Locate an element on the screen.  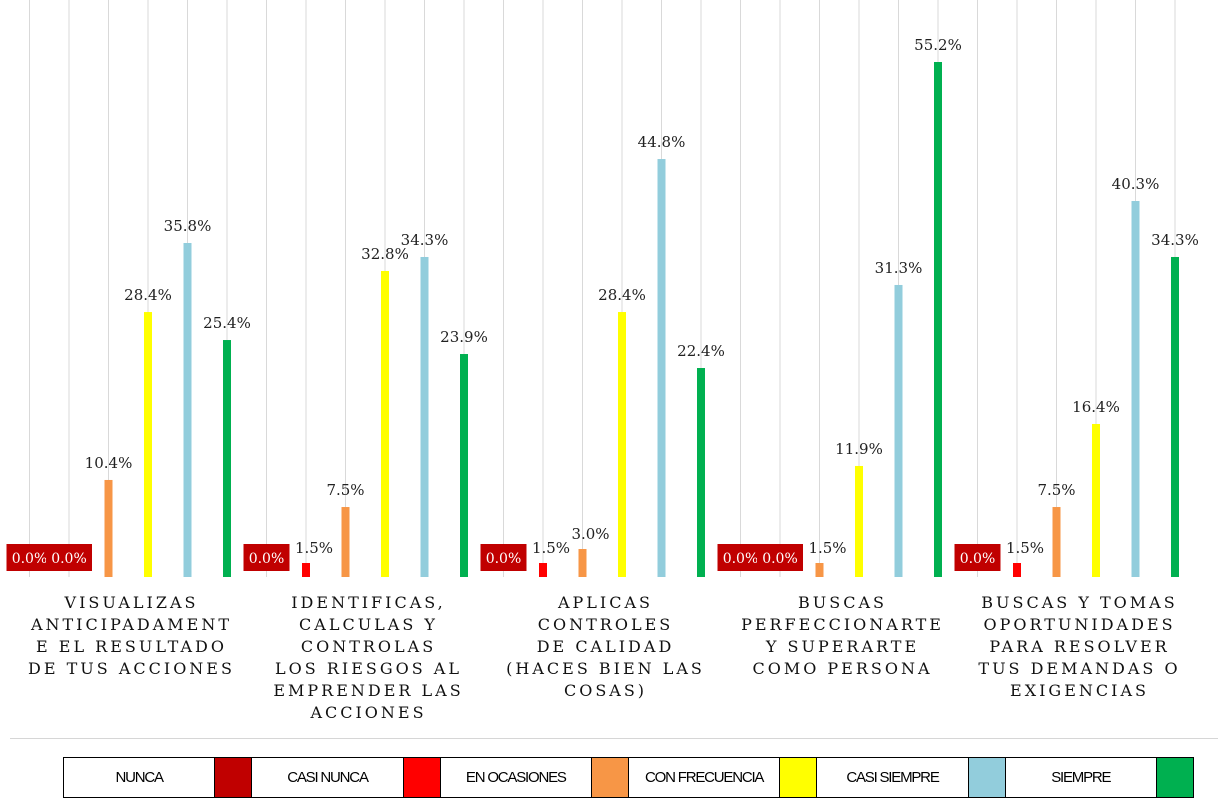
category-label: DE TUS ACCIONES is located at coordinates (131, 668).